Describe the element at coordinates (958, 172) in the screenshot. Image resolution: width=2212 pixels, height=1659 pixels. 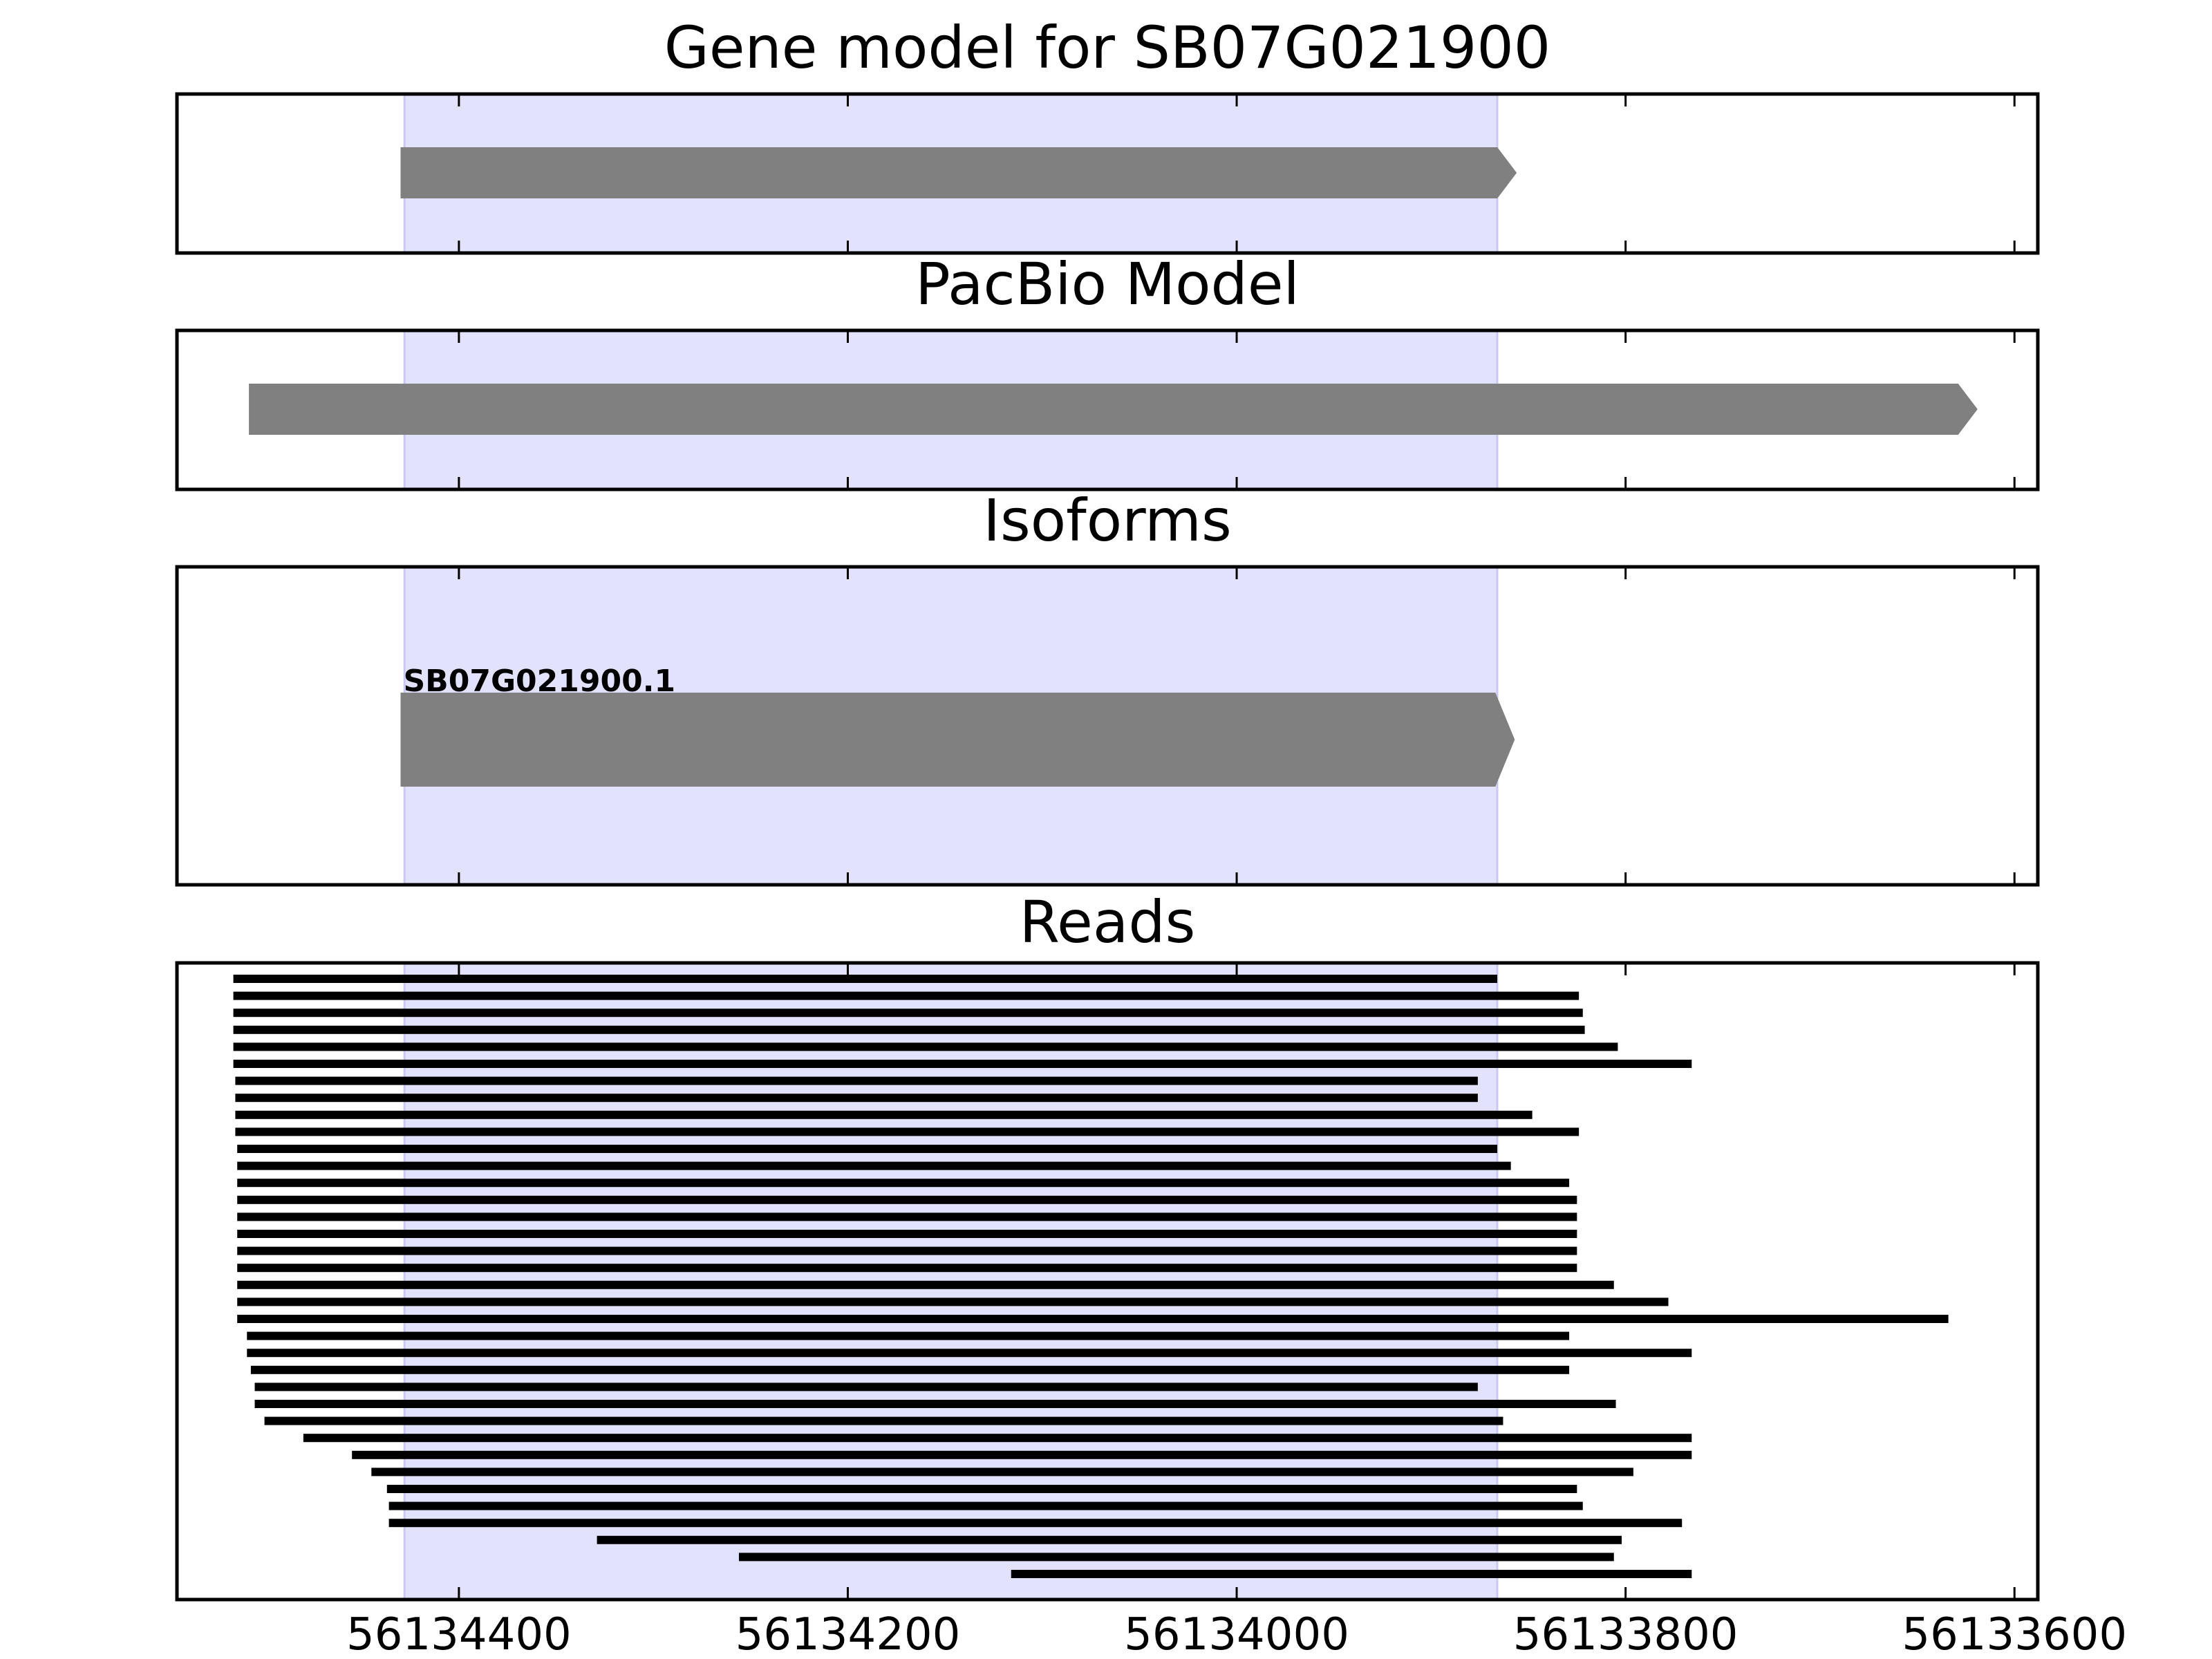
I see `gene-feature-arrow` at that location.